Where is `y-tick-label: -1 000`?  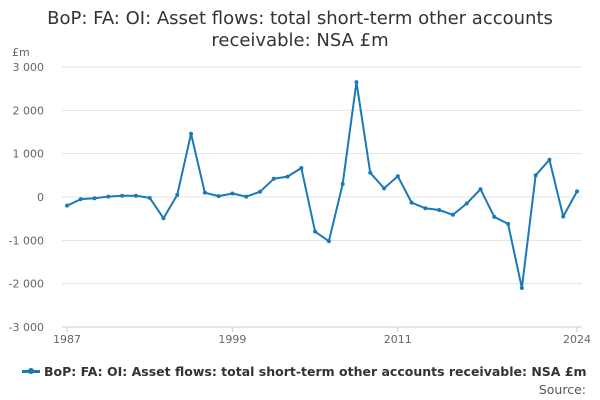
y-tick-label: -1 000 is located at coordinates (26, 240).